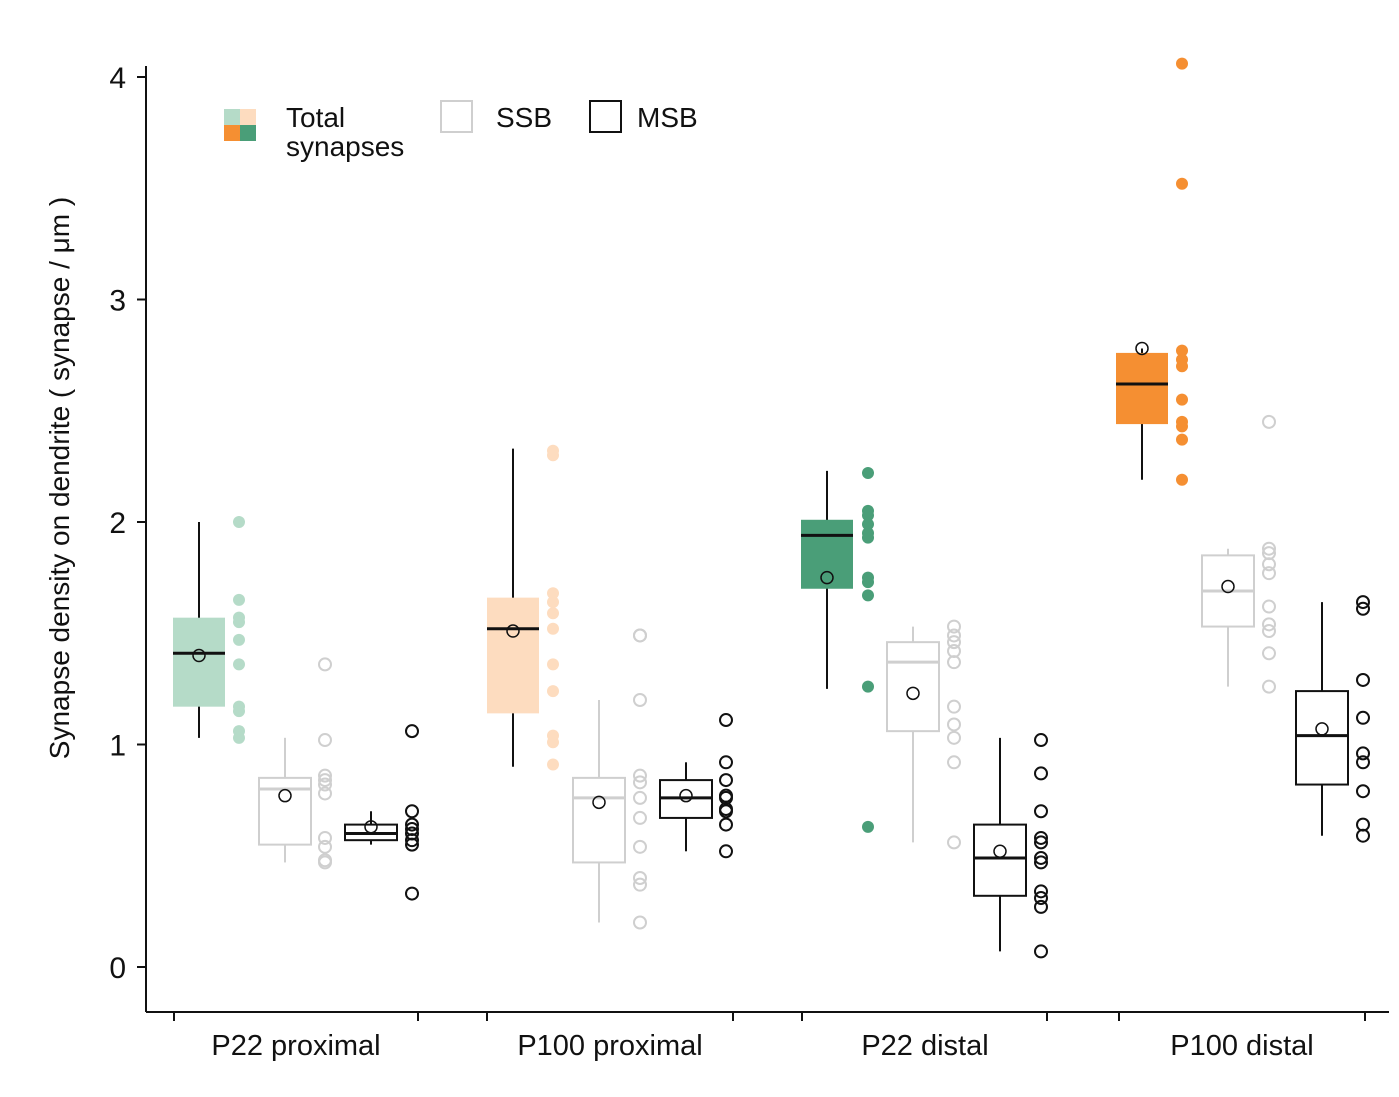 The image size is (1399, 1097). What do you see at coordinates (605, 116) in the screenshot?
I see `legend-msb-swatch` at bounding box center [605, 116].